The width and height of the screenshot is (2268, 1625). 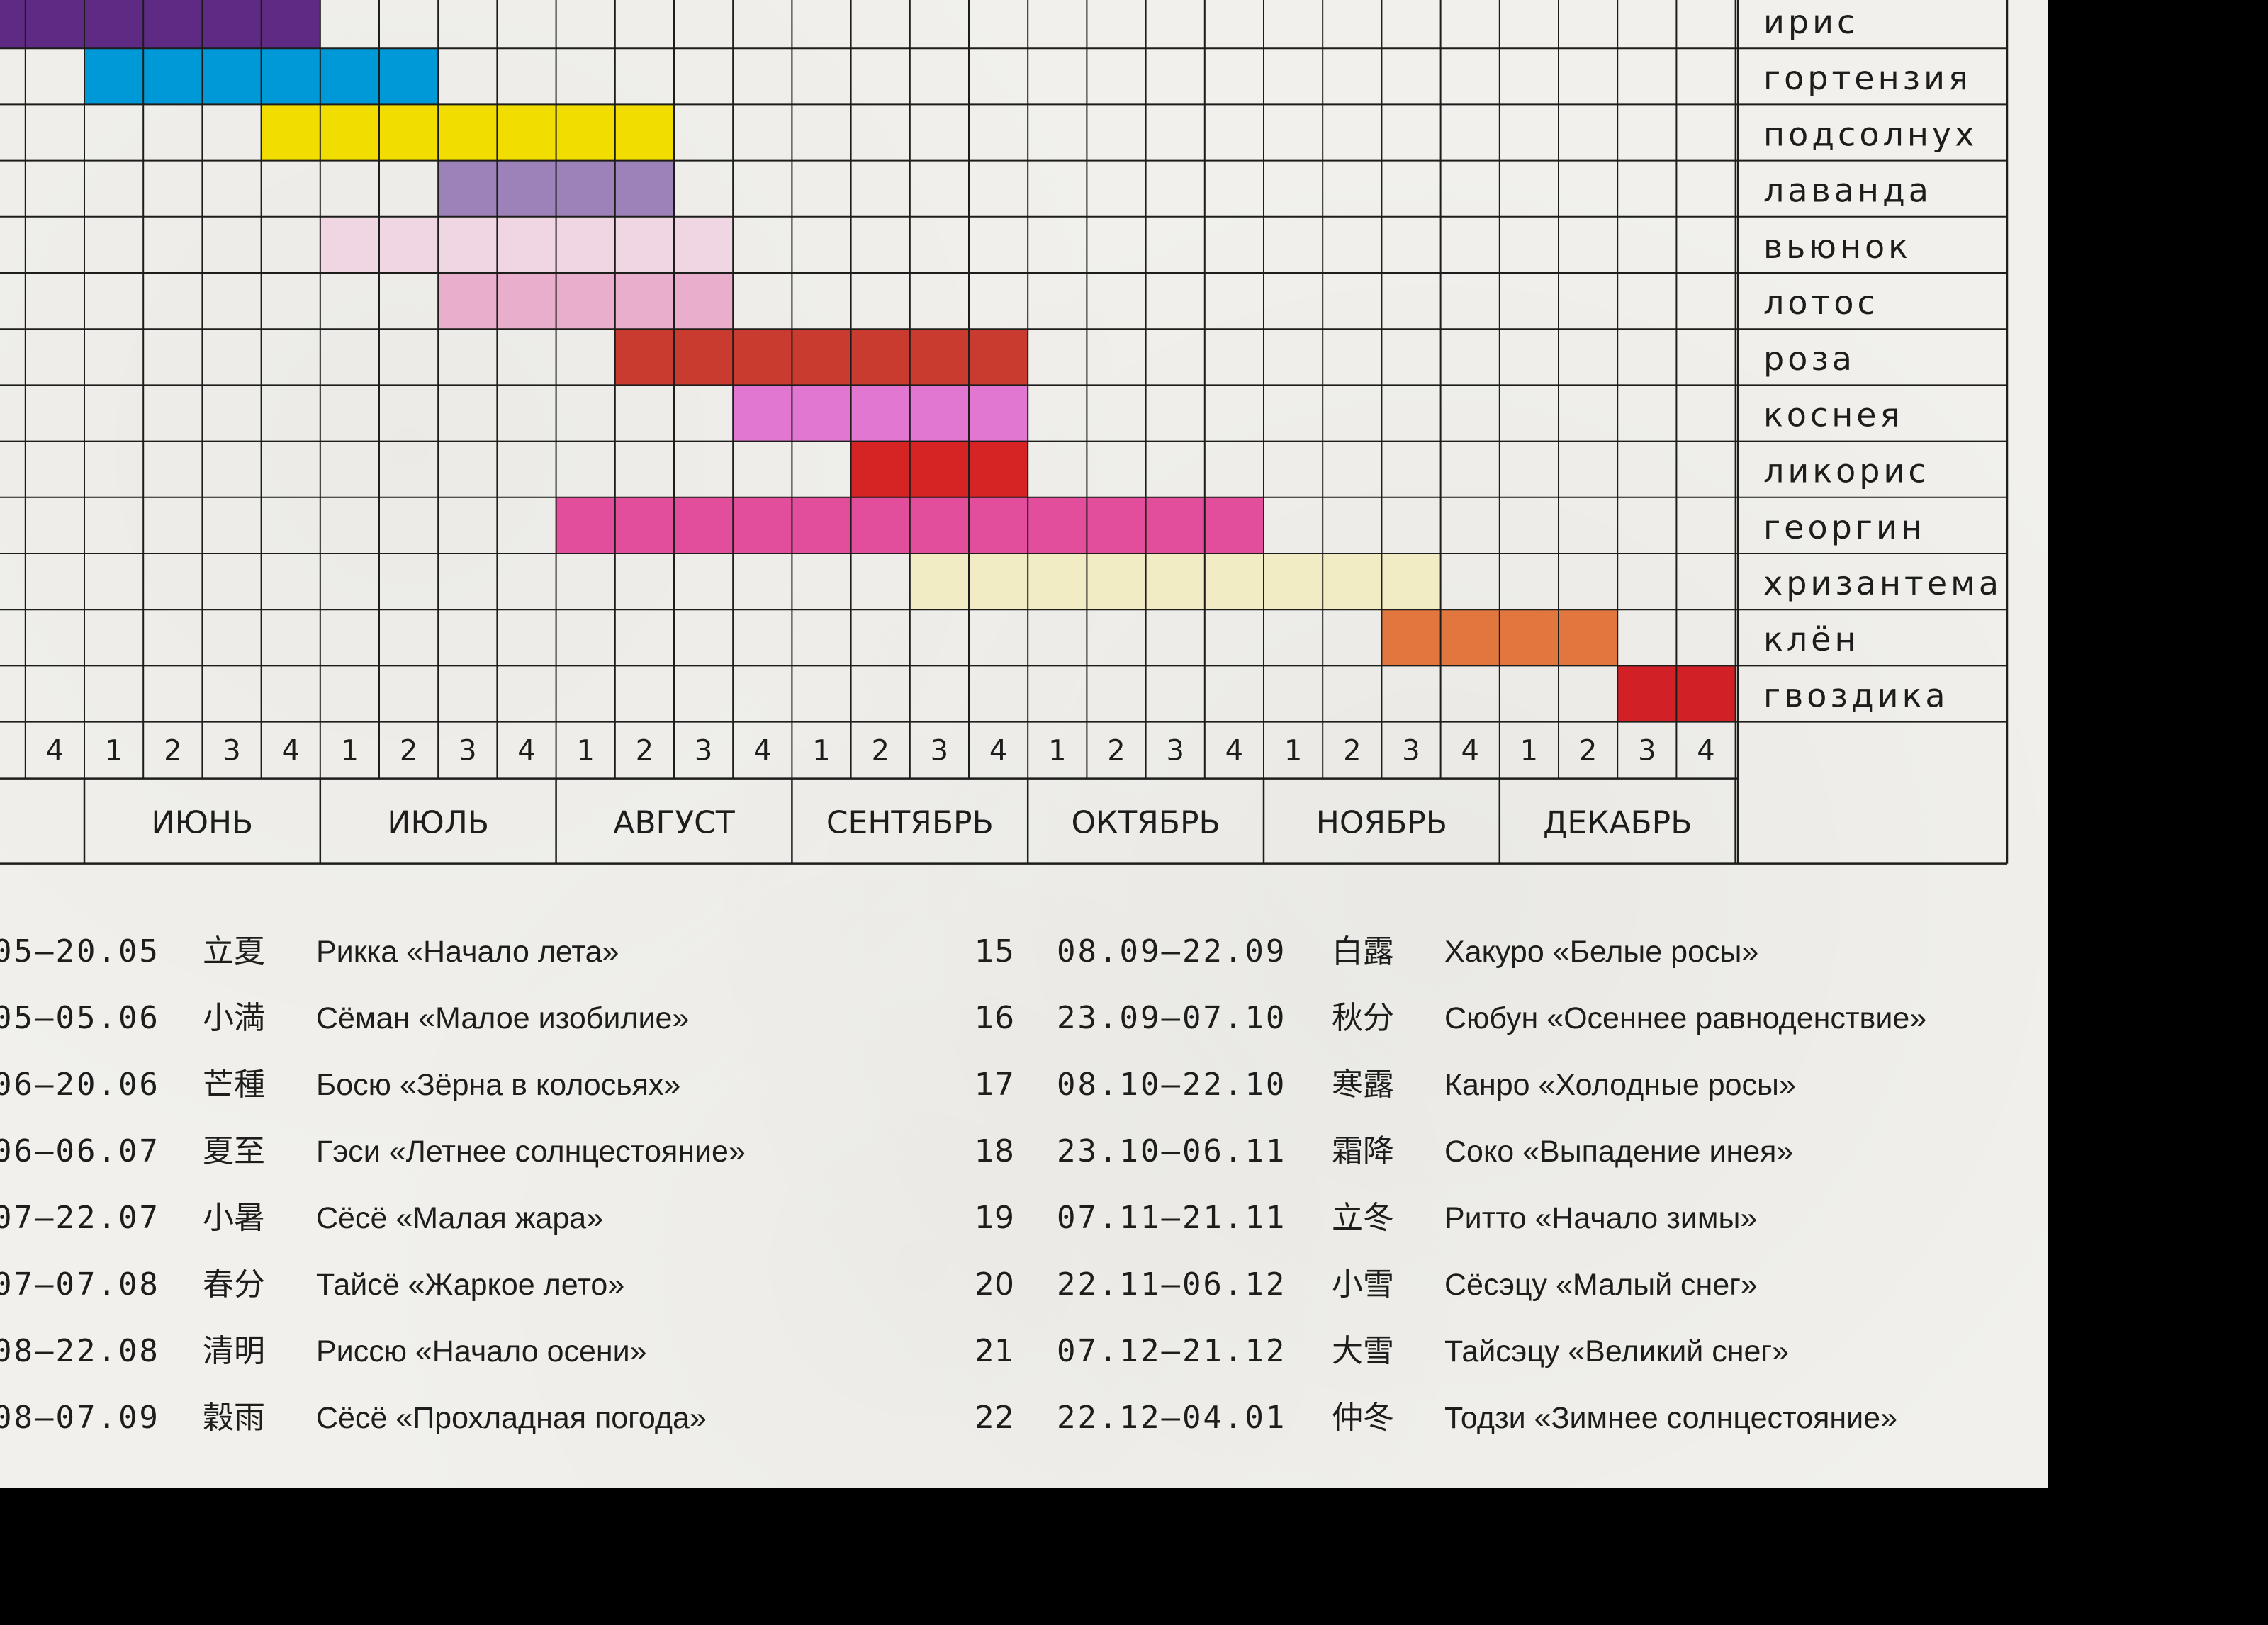 I want to click on term-dates: 07–07.08, so click(x=80, y=1284).